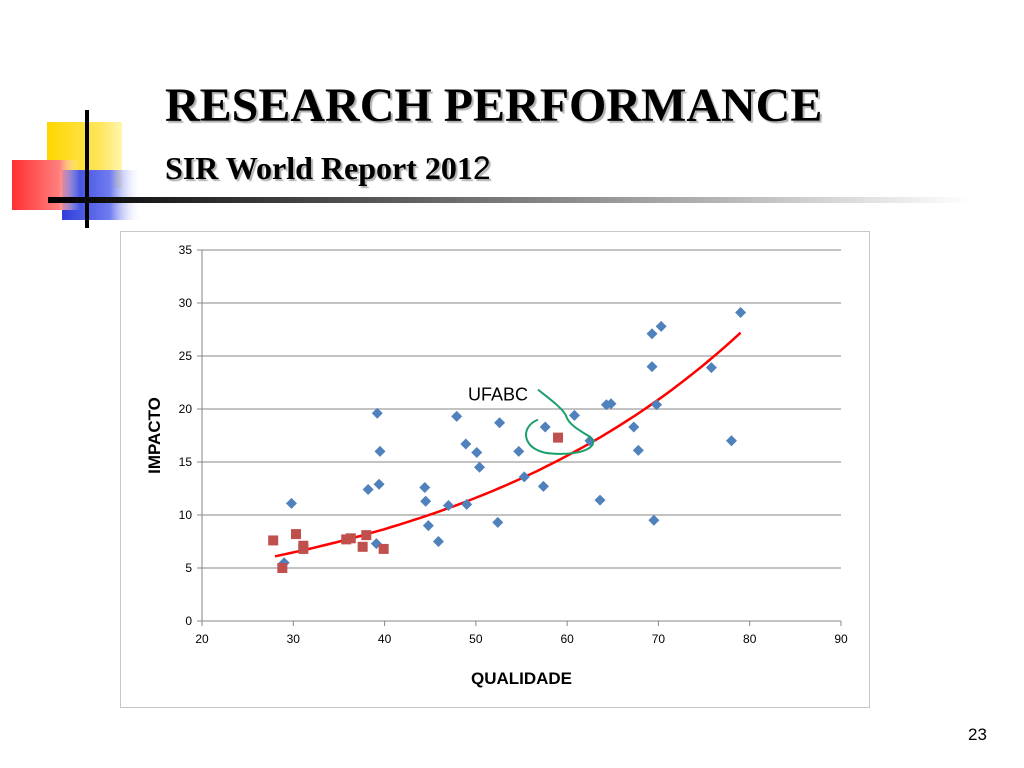 Image resolution: width=1024 pixels, height=768 pixels. Describe the element at coordinates (498, 395) in the screenshot. I see `annotation-label: UFABC` at that location.